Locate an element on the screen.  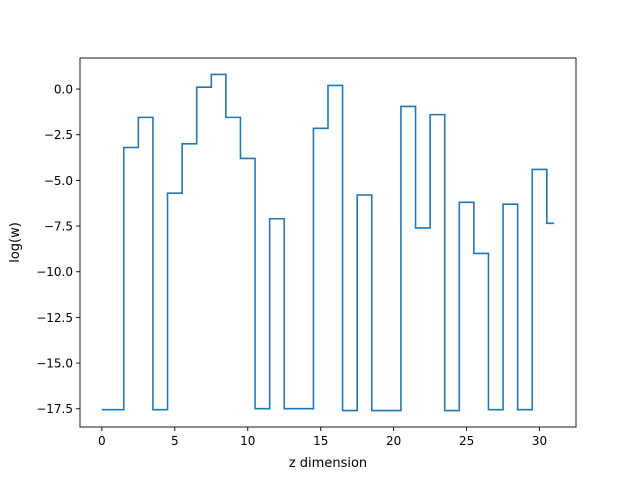
y-tick-label: −2.5 is located at coordinates (58, 135).